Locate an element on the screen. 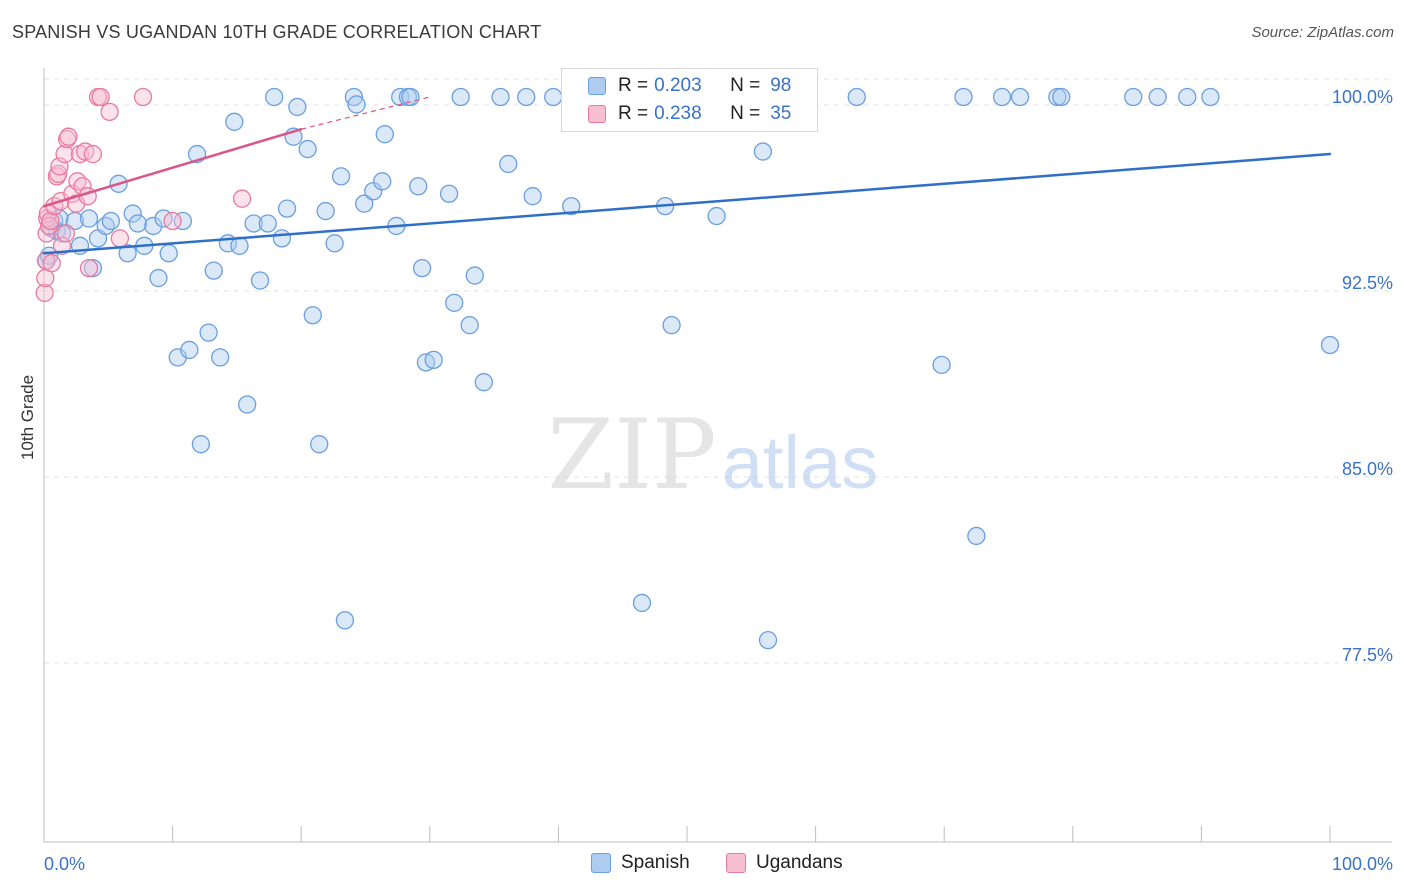  series-legend: Spanish Ugandans is located at coordinates (703, 865).